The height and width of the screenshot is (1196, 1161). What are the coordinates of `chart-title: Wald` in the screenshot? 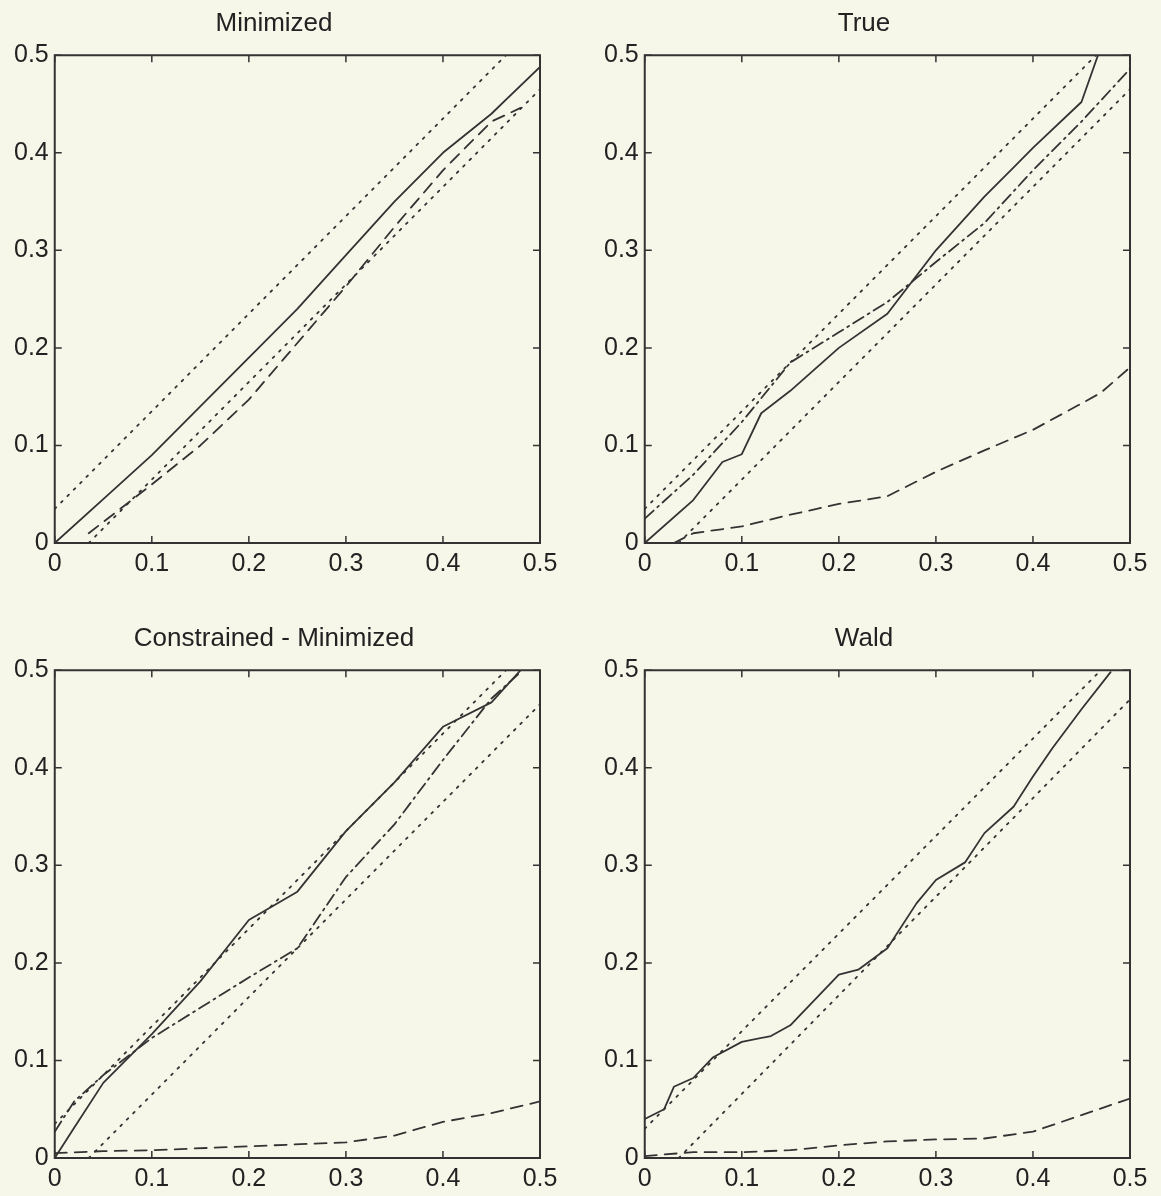 It's located at (864, 636).